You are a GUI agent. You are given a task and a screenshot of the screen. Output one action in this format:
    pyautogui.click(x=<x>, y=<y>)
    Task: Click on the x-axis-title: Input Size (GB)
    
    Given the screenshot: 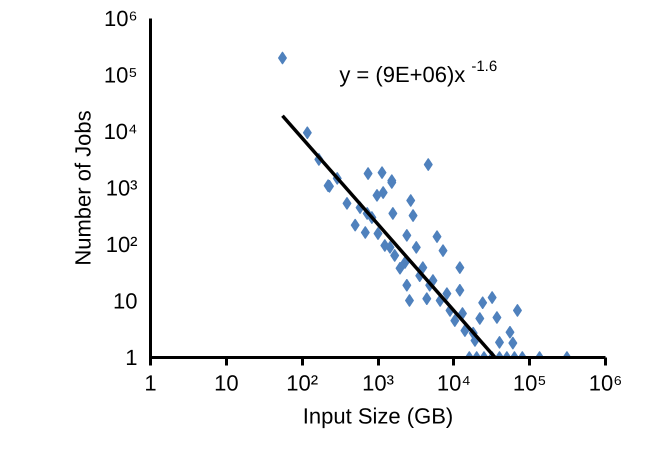 What is the action you would take?
    pyautogui.click(x=378, y=416)
    